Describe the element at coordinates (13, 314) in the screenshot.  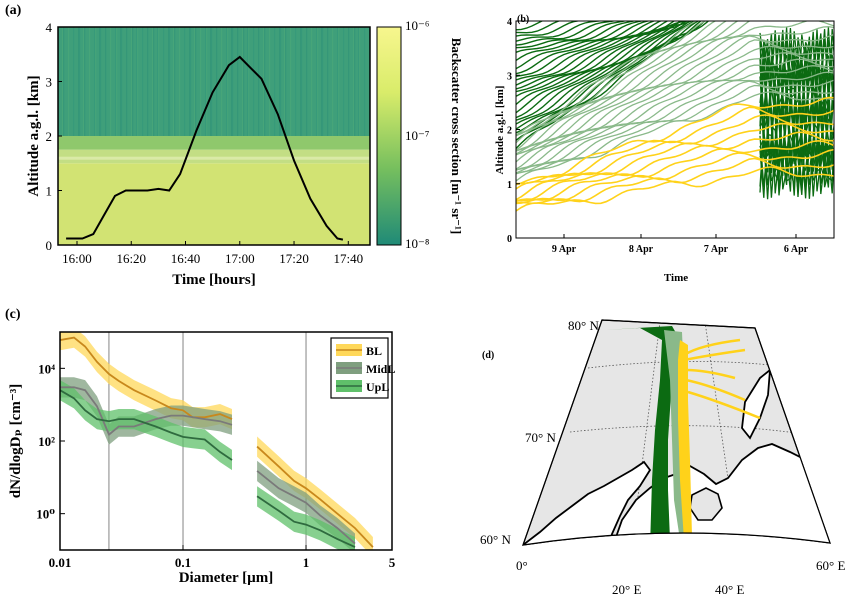
I see `panel-c-label: (c)` at that location.